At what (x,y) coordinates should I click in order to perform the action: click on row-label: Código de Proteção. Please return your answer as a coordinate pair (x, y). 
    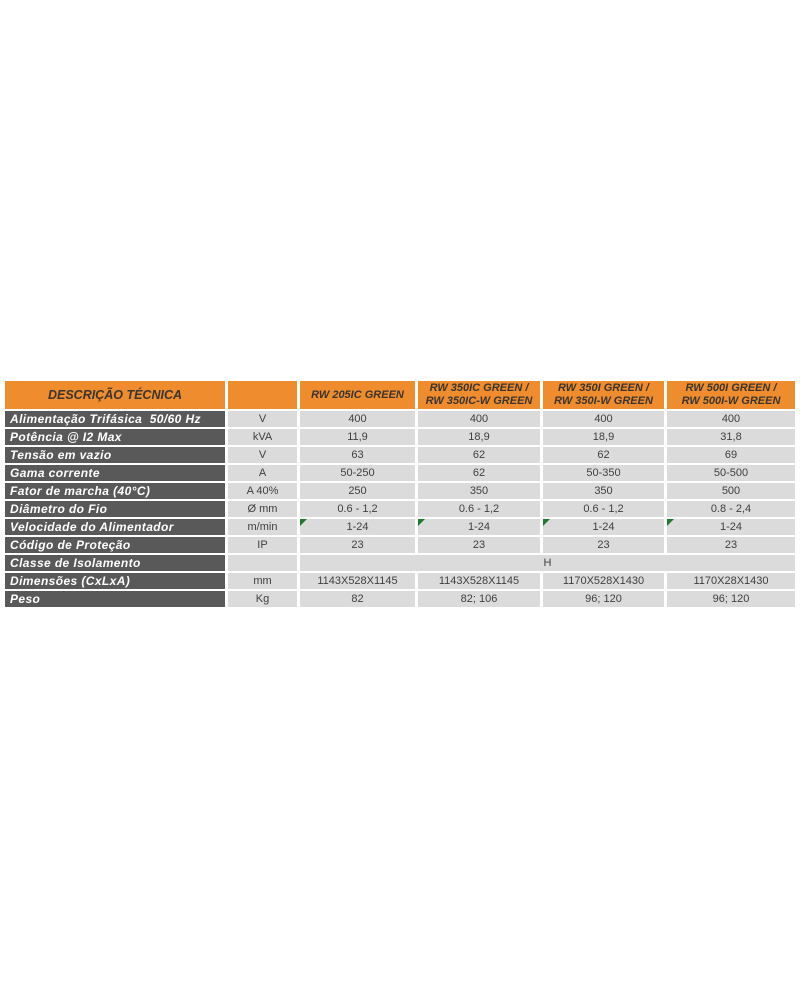
    Looking at the image, I should click on (115, 545).